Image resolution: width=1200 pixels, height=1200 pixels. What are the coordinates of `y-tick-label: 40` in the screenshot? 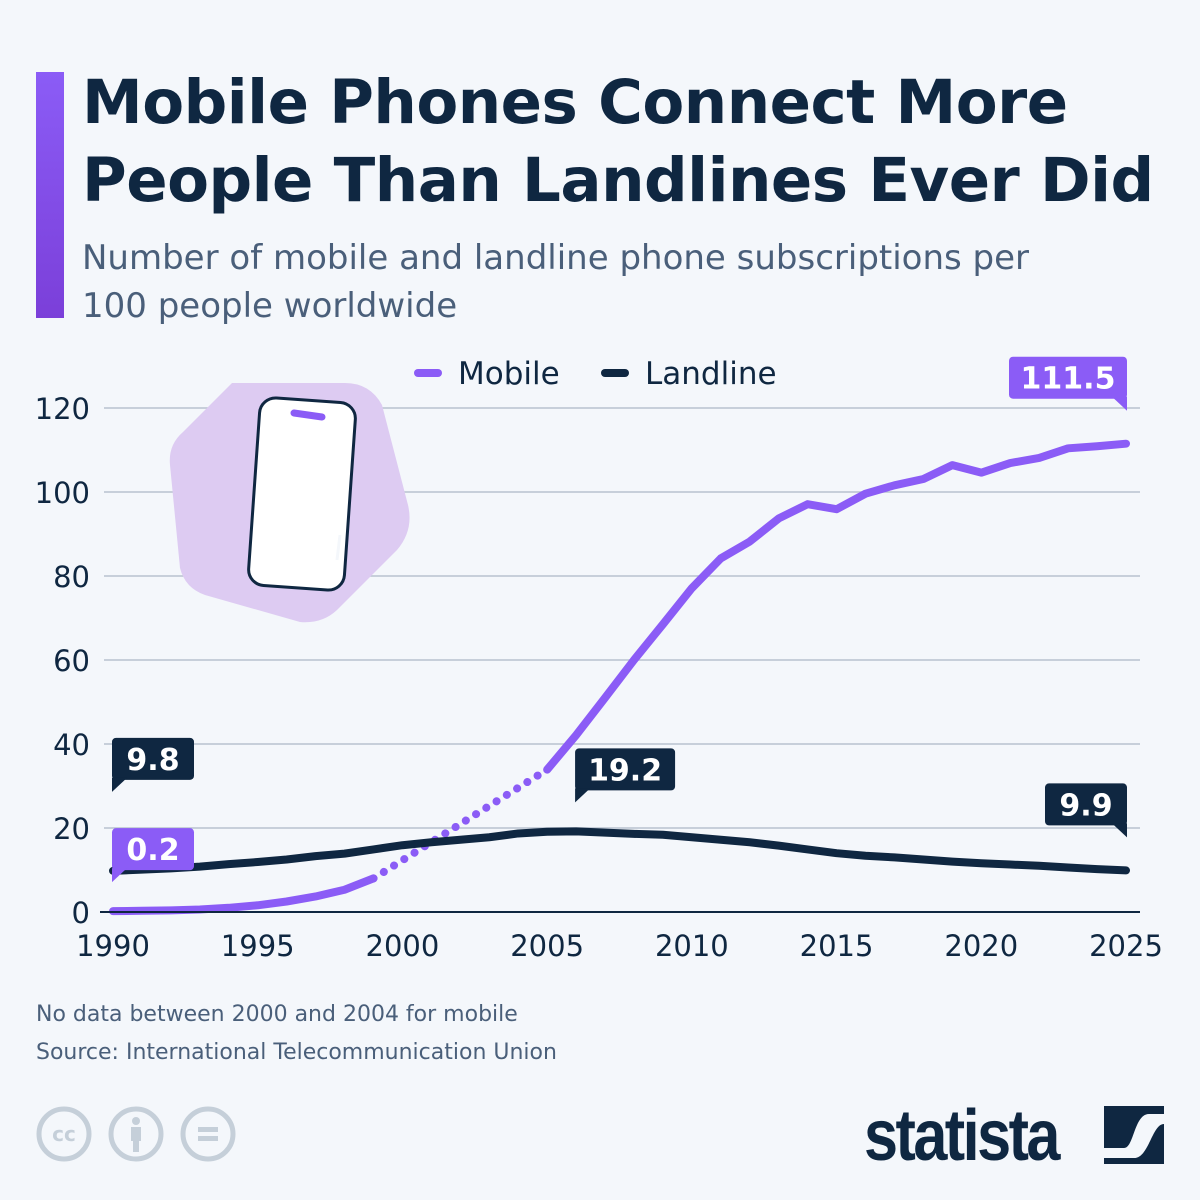 It's located at (71, 745).